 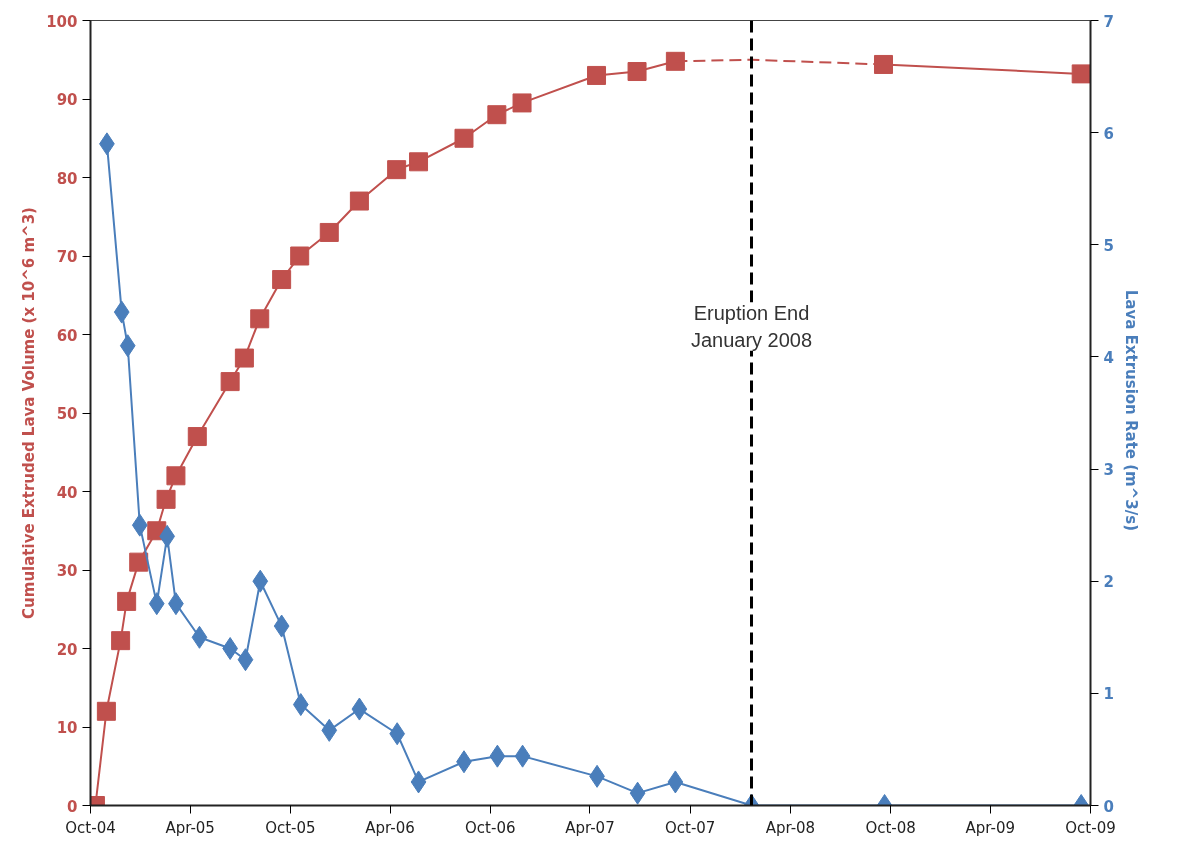 What do you see at coordinates (67, 649) in the screenshot?
I see `y-tick-label: 20` at bounding box center [67, 649].